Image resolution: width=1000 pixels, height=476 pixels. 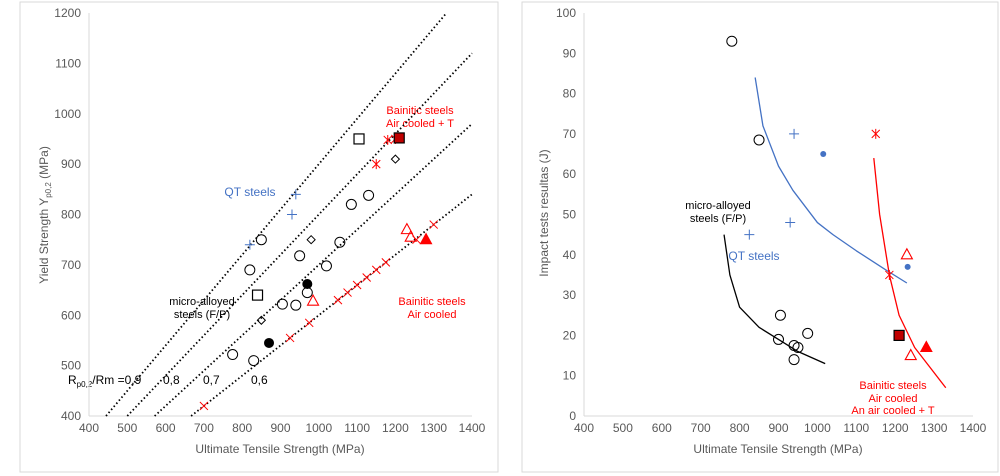 I want to click on y-tick-label: 900, so click(x=71, y=164).